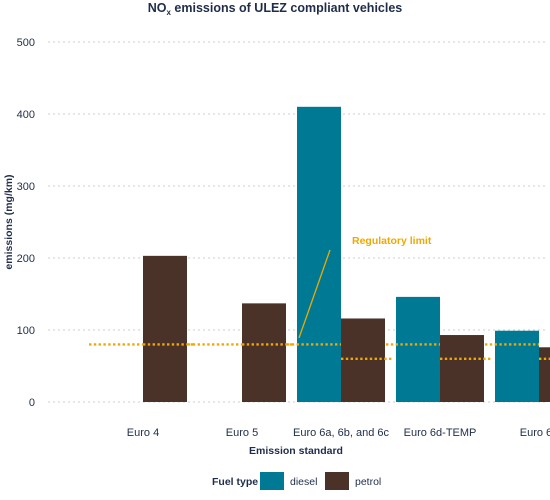 This screenshot has width=550, height=500. What do you see at coordinates (143, 433) in the screenshot?
I see `x-tick-label: Euro 4` at bounding box center [143, 433].